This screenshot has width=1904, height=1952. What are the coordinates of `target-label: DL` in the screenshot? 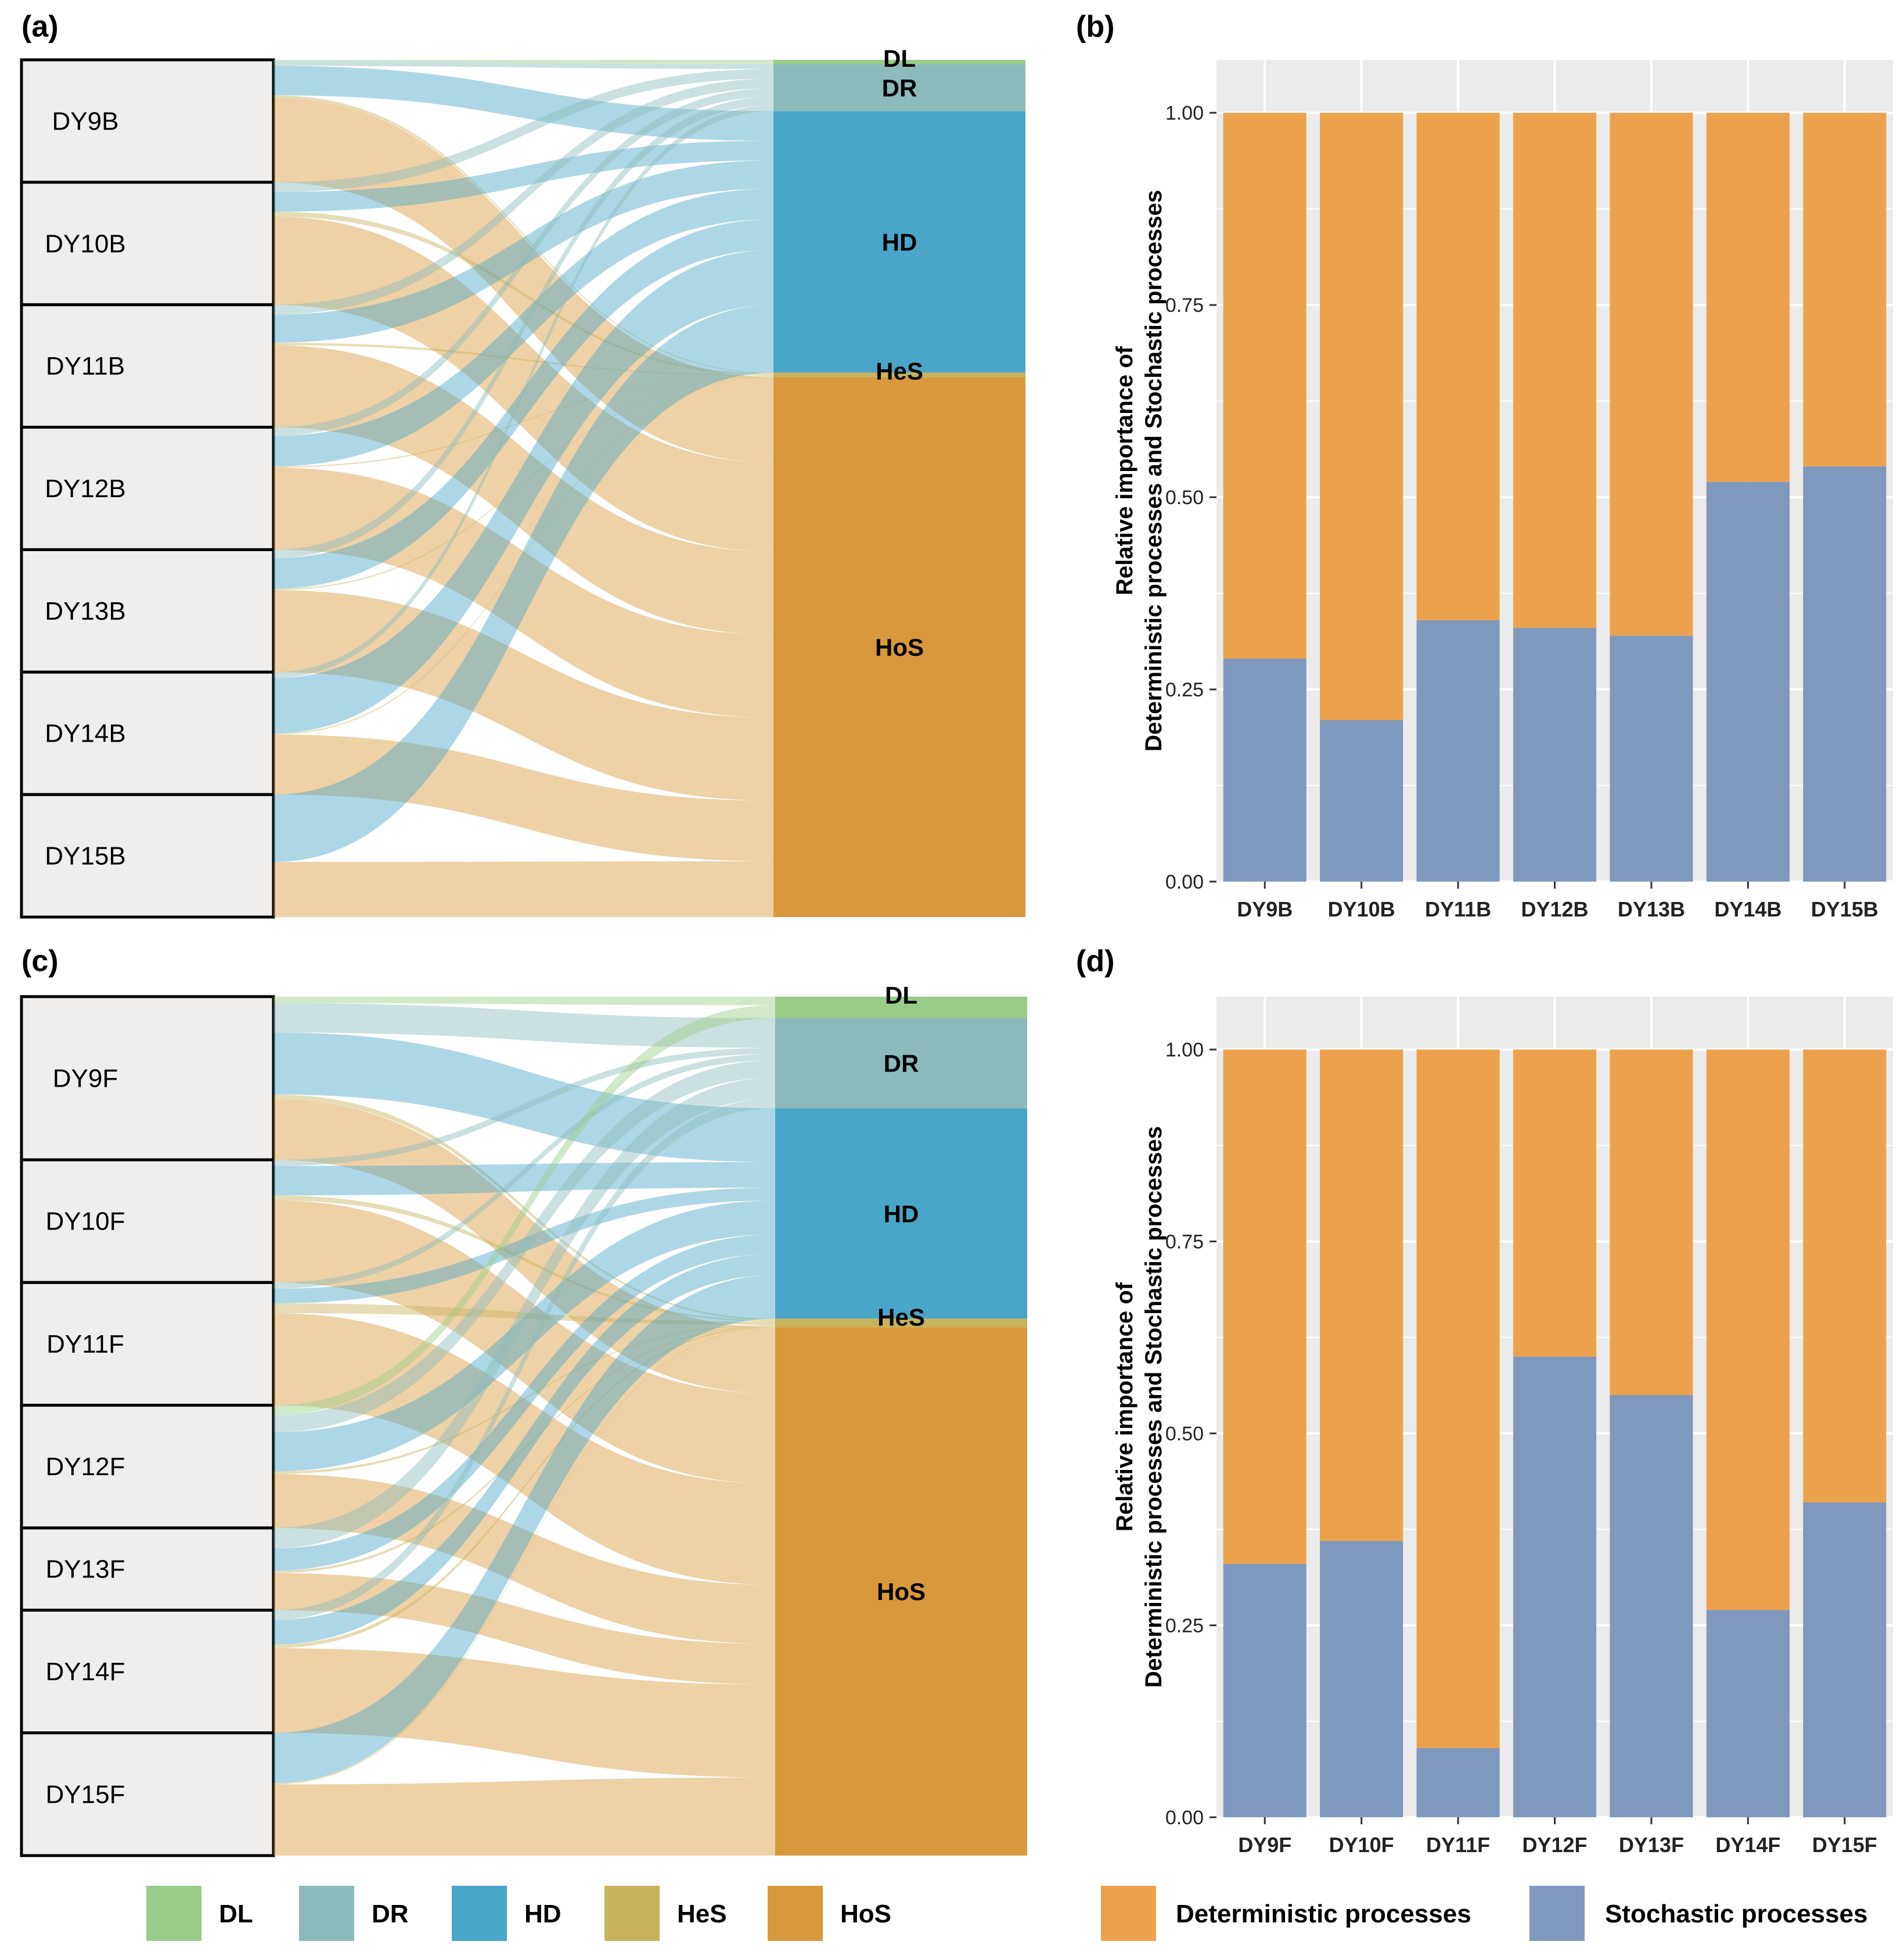 It's located at (901, 995).